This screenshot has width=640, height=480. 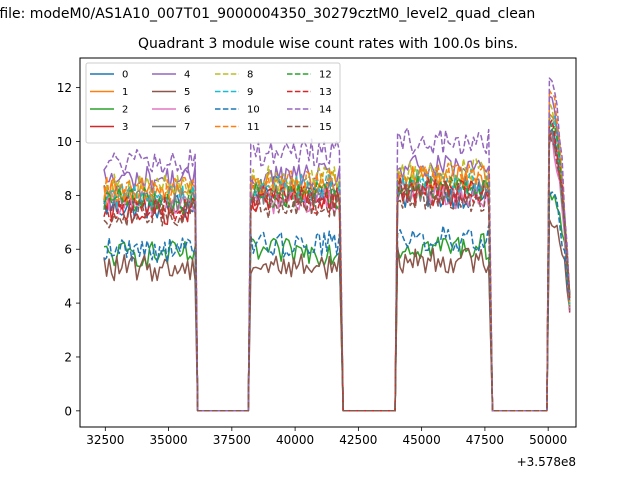 I want to click on legend-label-15: 15, so click(x=325, y=127).